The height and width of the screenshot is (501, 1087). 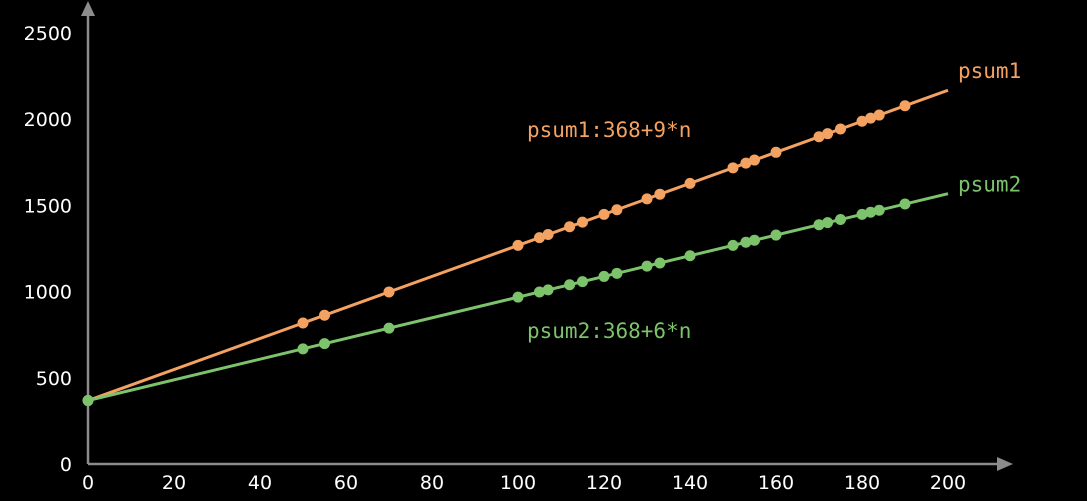 I want to click on y-tick-label: 1500, so click(x=48, y=206).